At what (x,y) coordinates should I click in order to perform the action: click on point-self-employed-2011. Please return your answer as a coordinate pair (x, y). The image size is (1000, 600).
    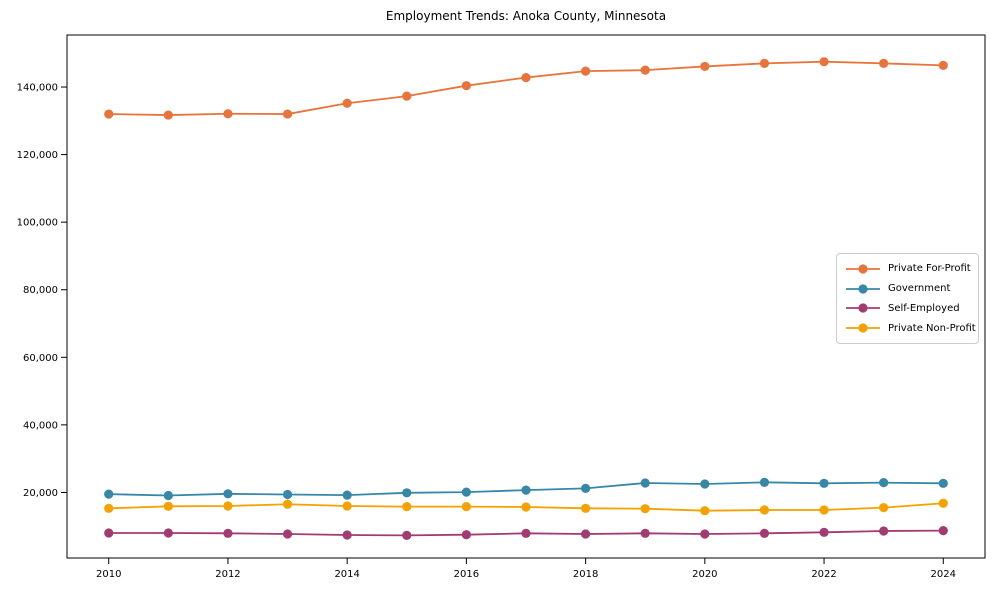
    Looking at the image, I should click on (168, 533).